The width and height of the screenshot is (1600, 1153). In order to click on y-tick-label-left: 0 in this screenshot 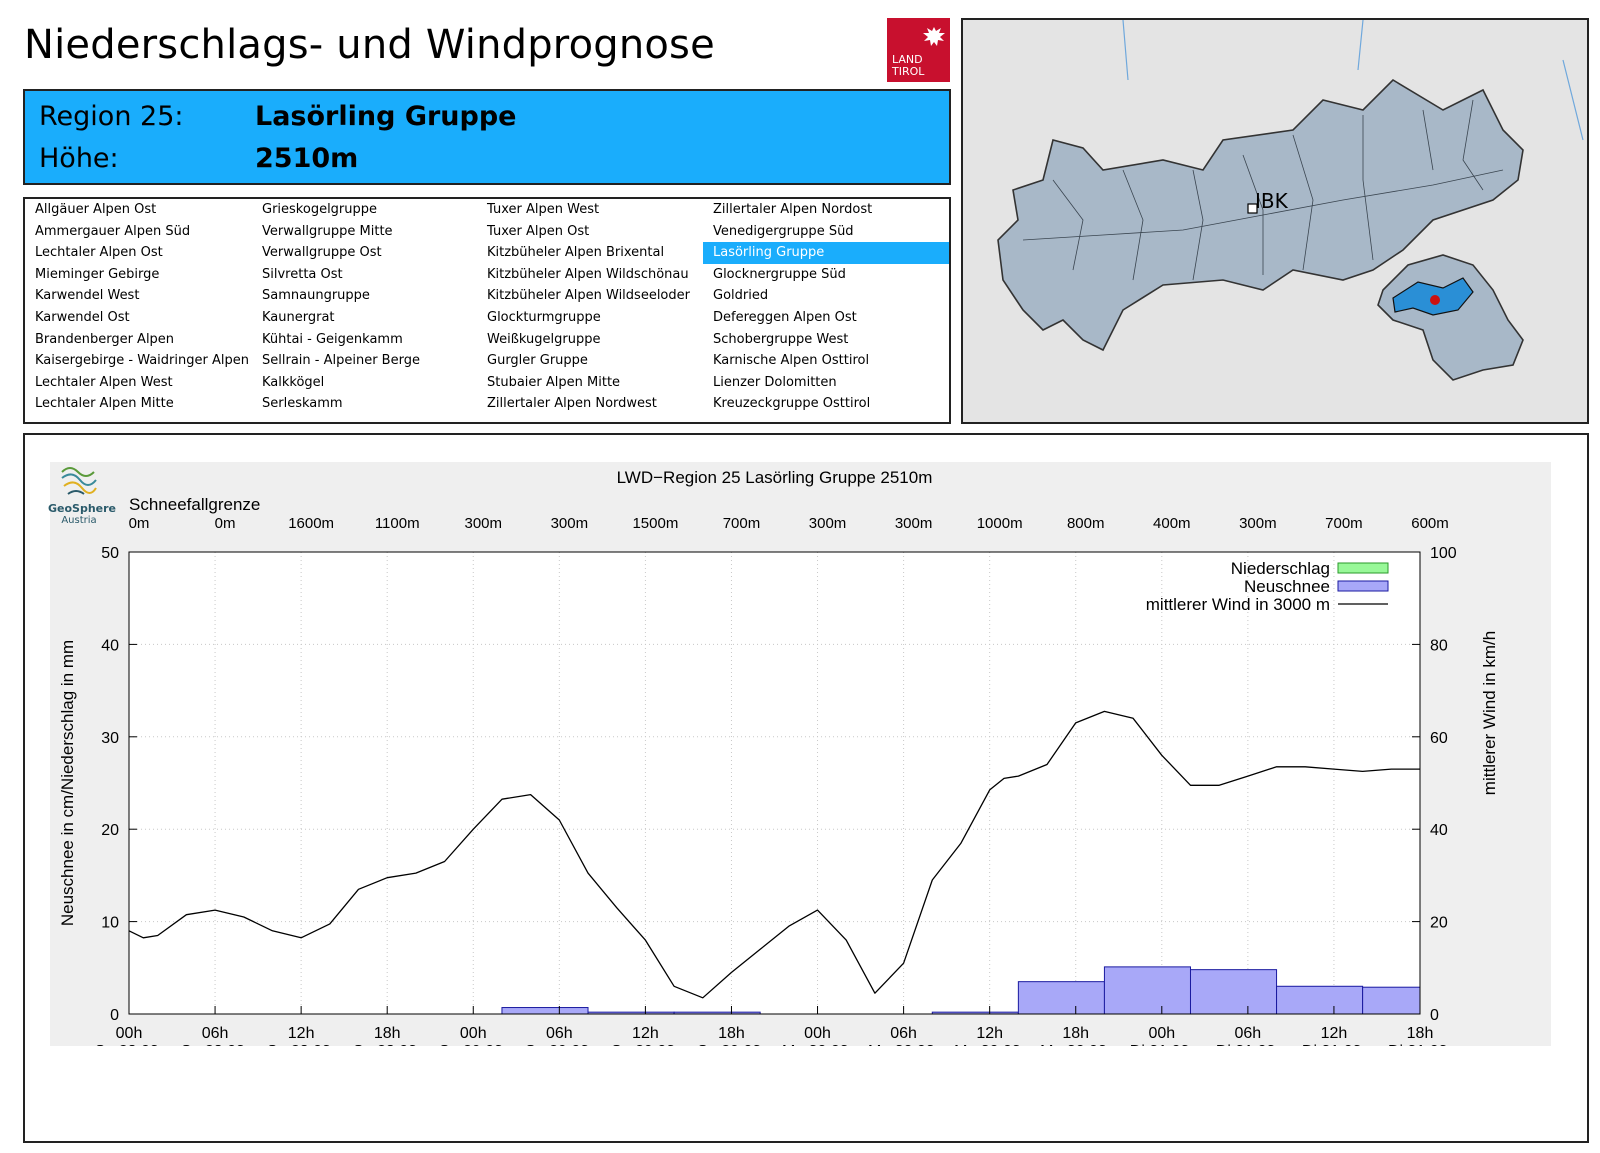, I will do `click(114, 1015)`.